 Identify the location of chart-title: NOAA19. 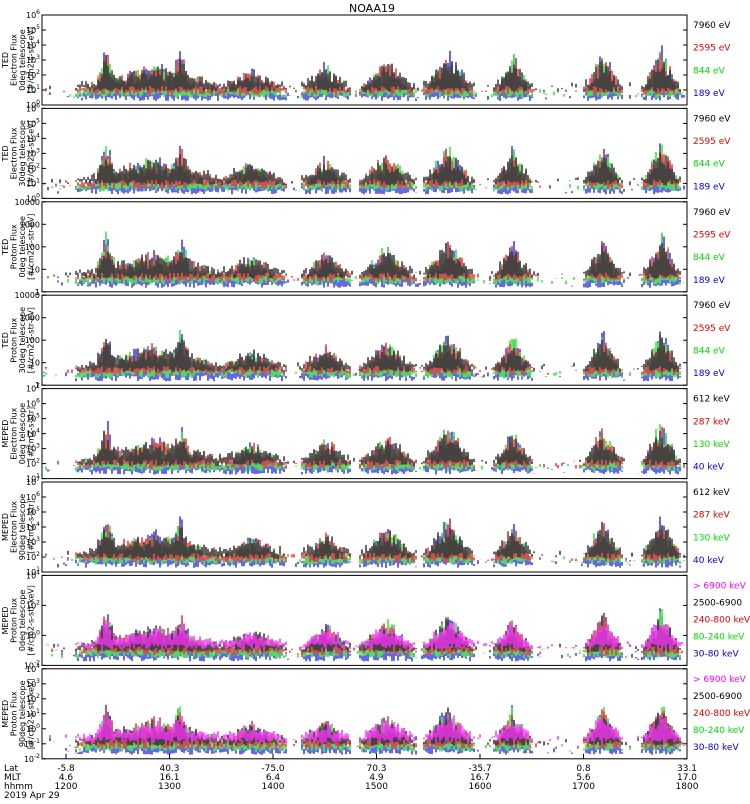
(372, 8).